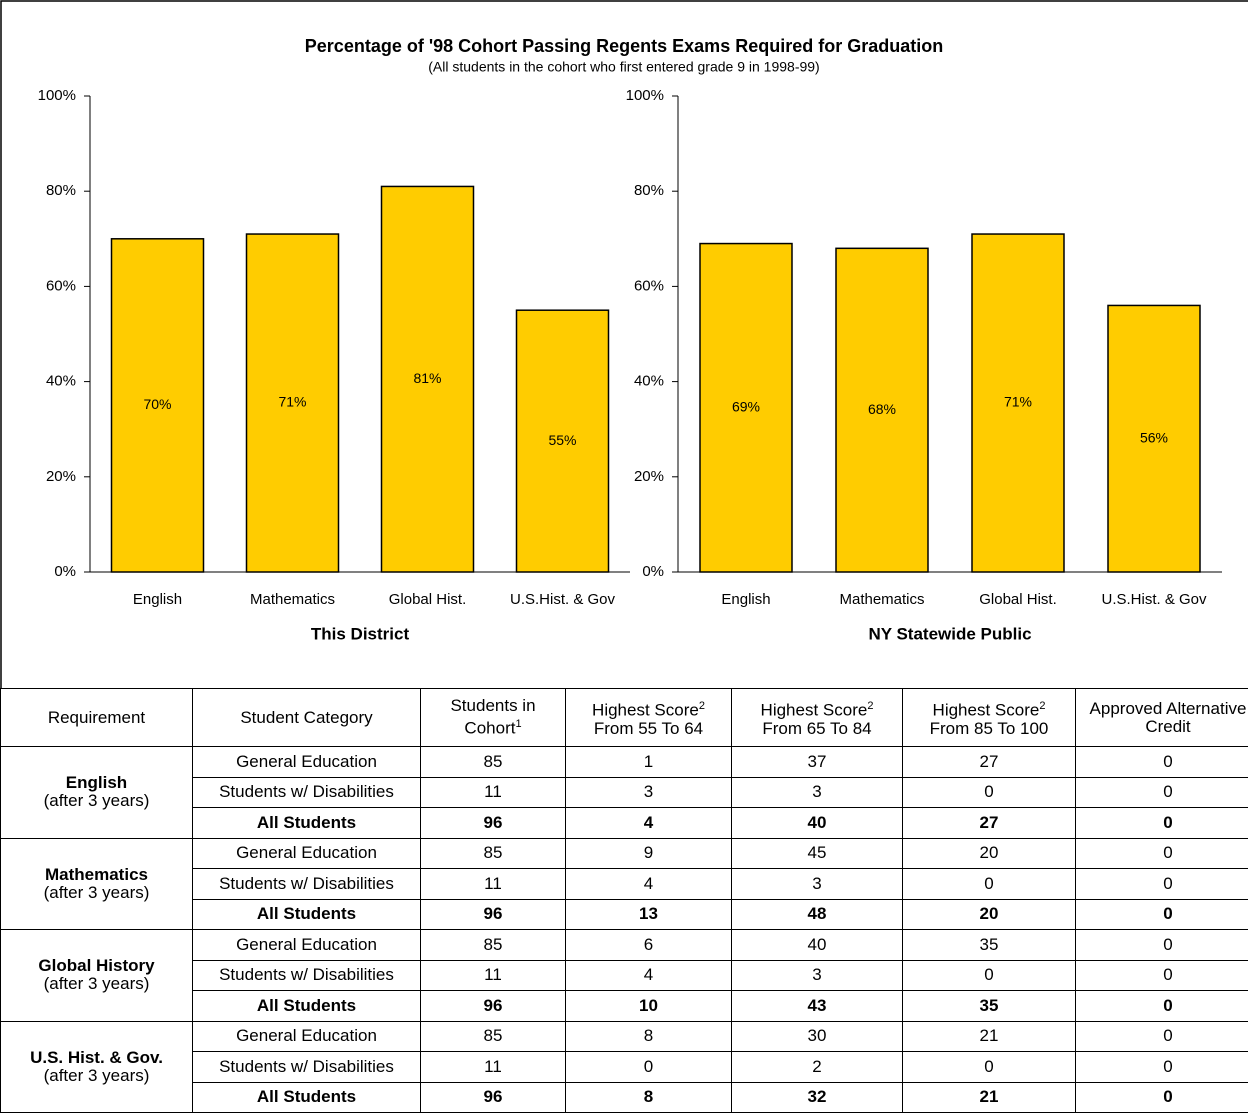  I want to click on column-header: Highest Score2 From 65 To 84, so click(817, 717).